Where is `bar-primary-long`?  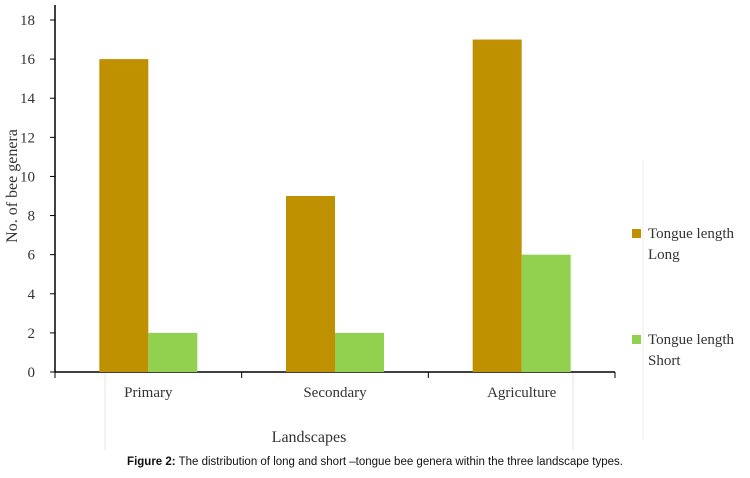
bar-primary-long is located at coordinates (124, 215).